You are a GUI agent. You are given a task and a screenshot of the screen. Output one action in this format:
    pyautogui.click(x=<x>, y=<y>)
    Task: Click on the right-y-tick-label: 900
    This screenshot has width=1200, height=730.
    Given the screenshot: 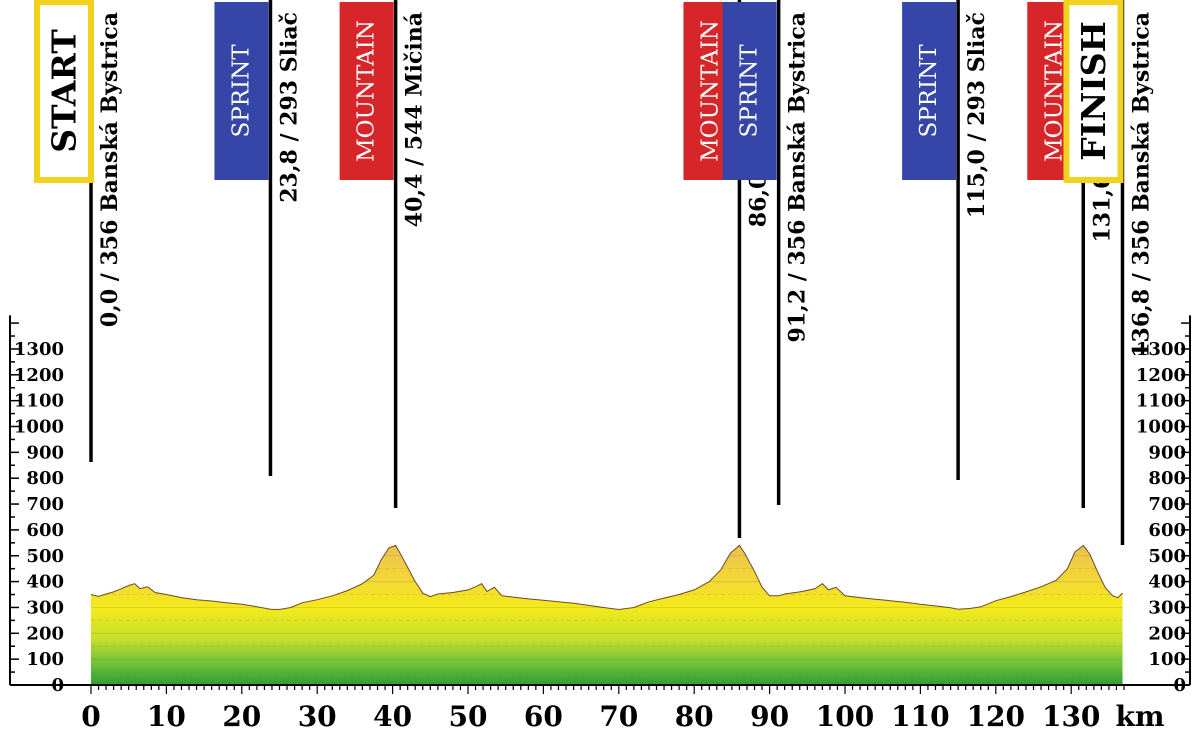 What is the action you would take?
    pyautogui.click(x=1167, y=452)
    